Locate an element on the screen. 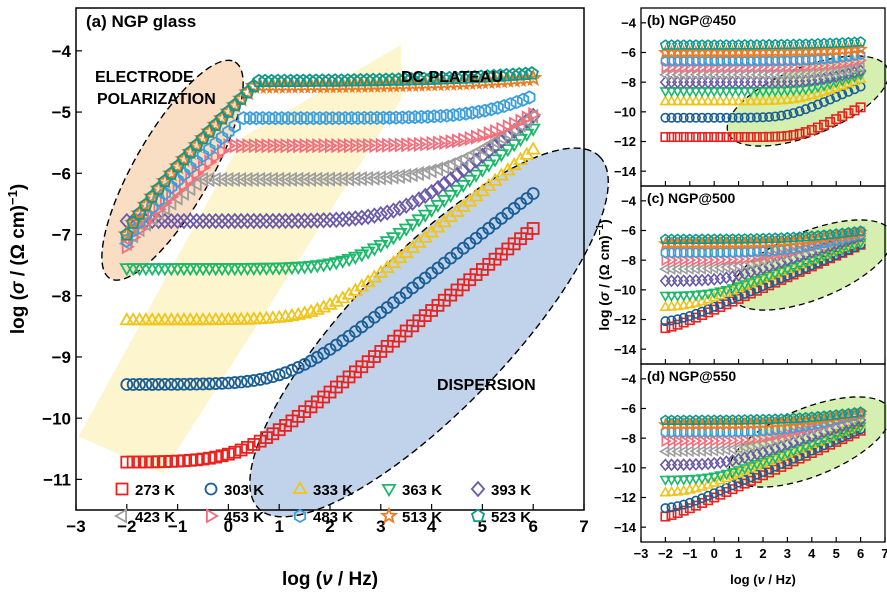 The height and width of the screenshot is (600, 887). legend-label: 273 K is located at coordinates (155, 490).